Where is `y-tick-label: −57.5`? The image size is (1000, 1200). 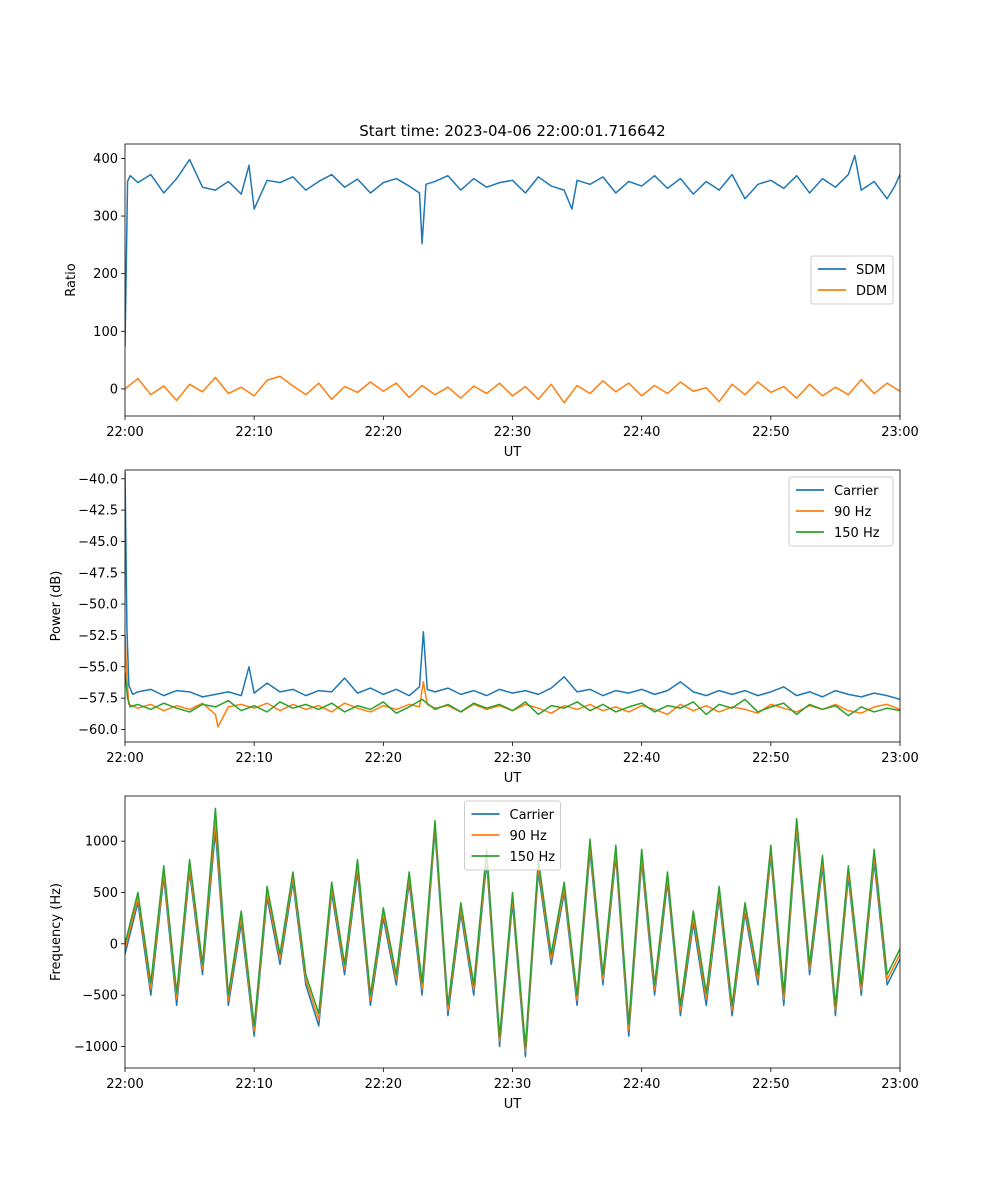 y-tick-label: −57.5 is located at coordinates (98, 699).